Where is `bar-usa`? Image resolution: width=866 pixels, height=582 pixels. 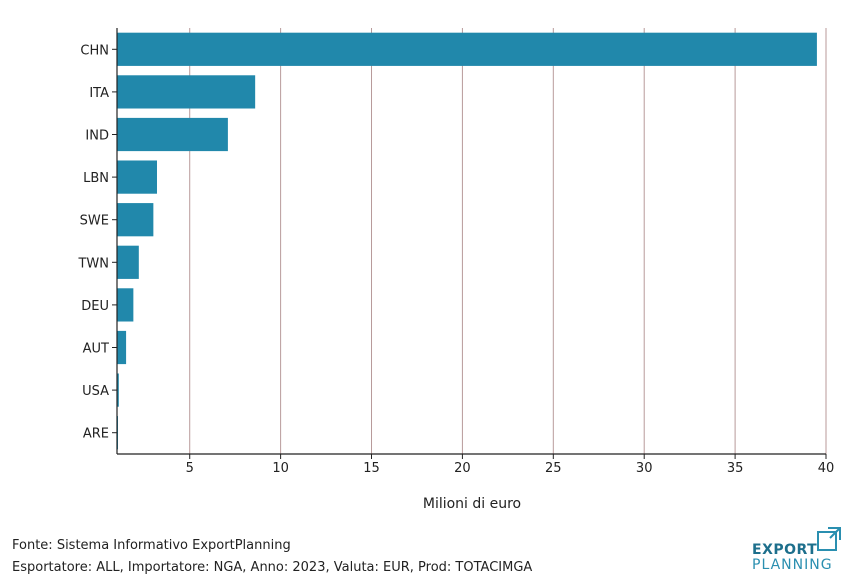
bar-usa is located at coordinates (118, 390).